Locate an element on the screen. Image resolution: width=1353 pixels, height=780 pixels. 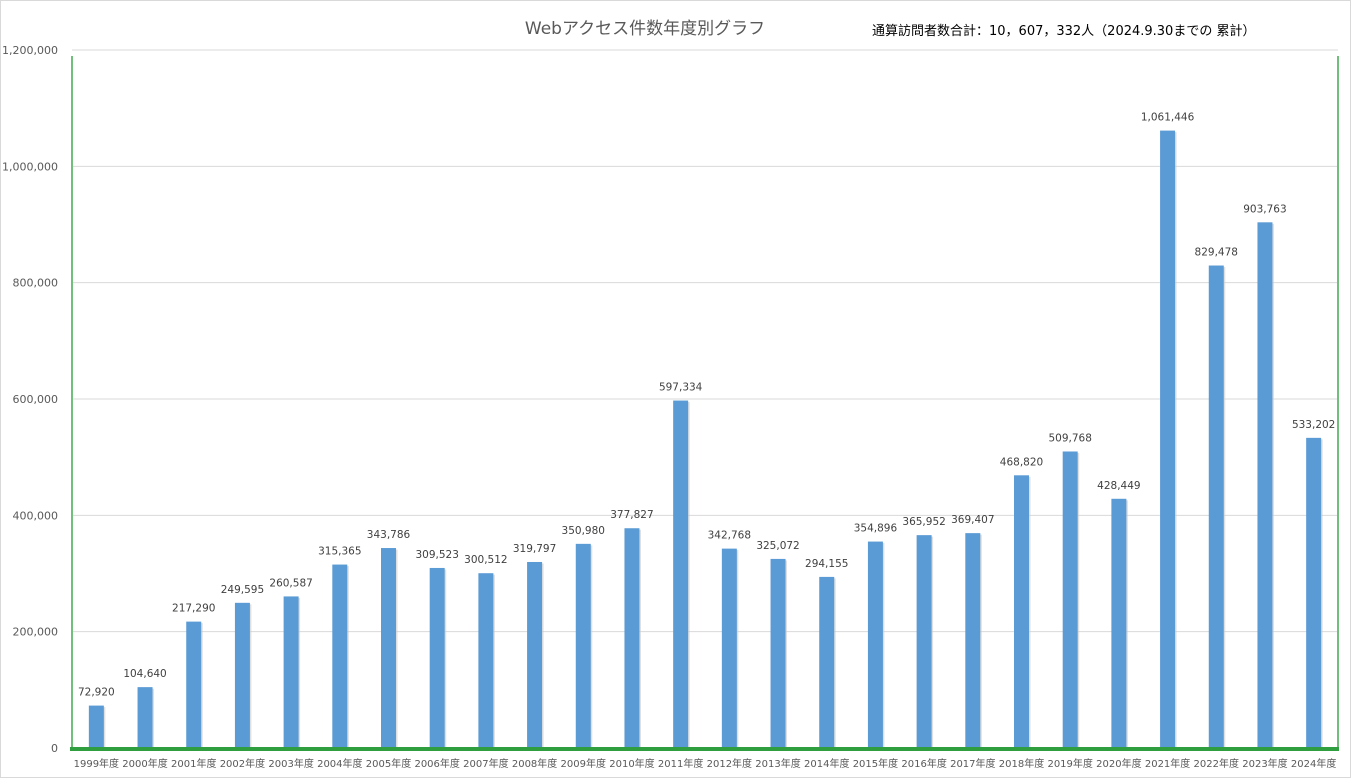
data-label: 829,478 is located at coordinates (1216, 253).